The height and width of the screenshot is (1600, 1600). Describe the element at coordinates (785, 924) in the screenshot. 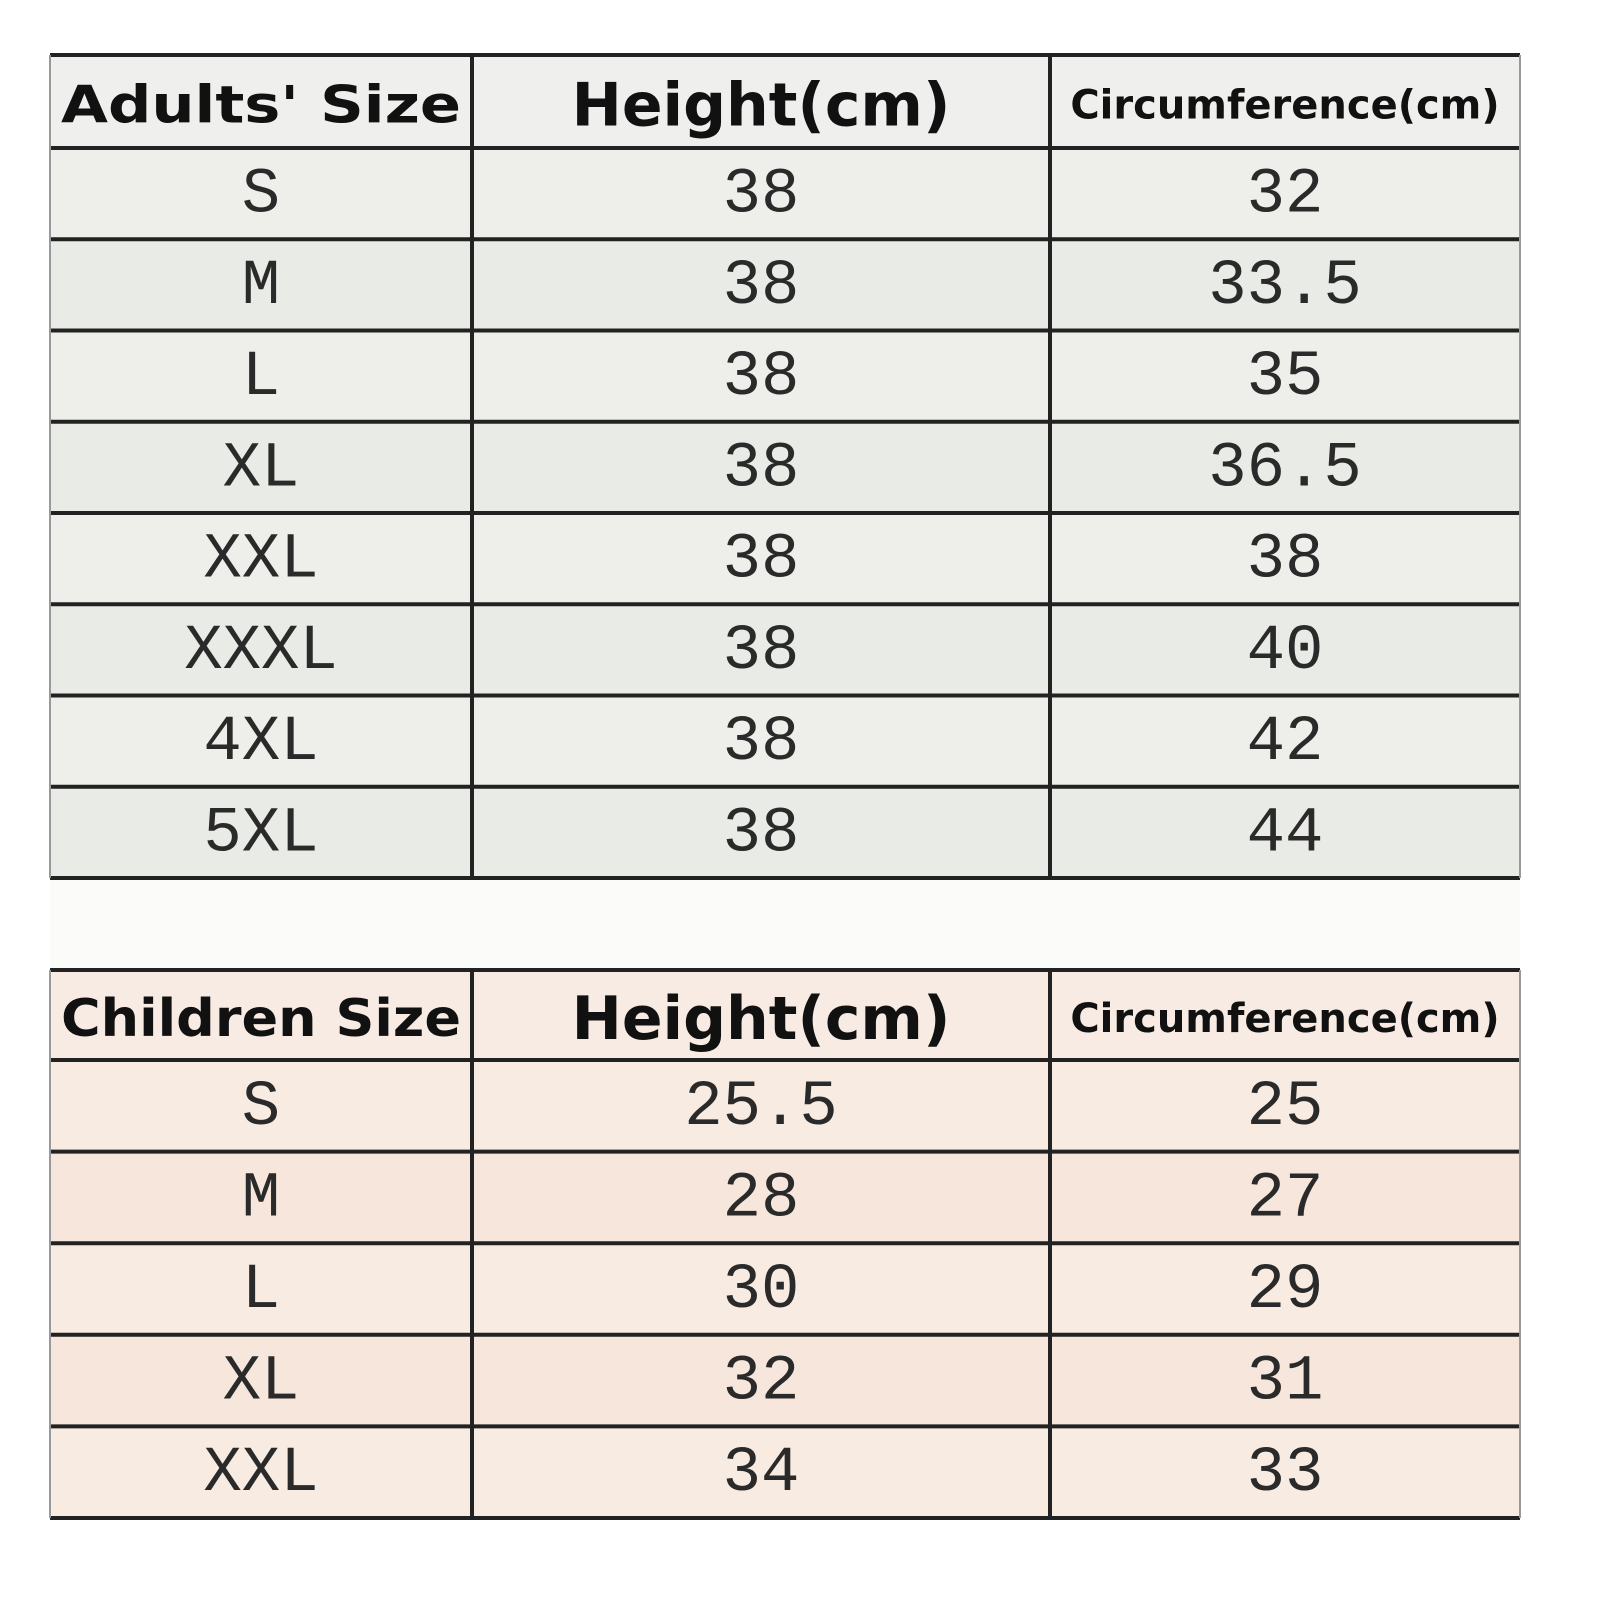

I see `spacer` at that location.